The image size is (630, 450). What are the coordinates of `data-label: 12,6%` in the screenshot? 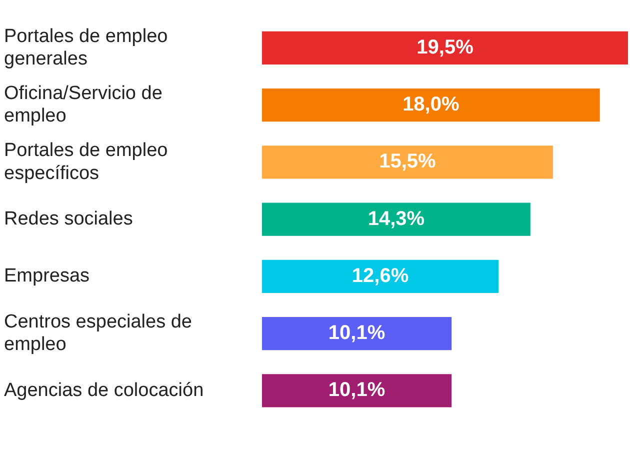 It's located at (380, 275).